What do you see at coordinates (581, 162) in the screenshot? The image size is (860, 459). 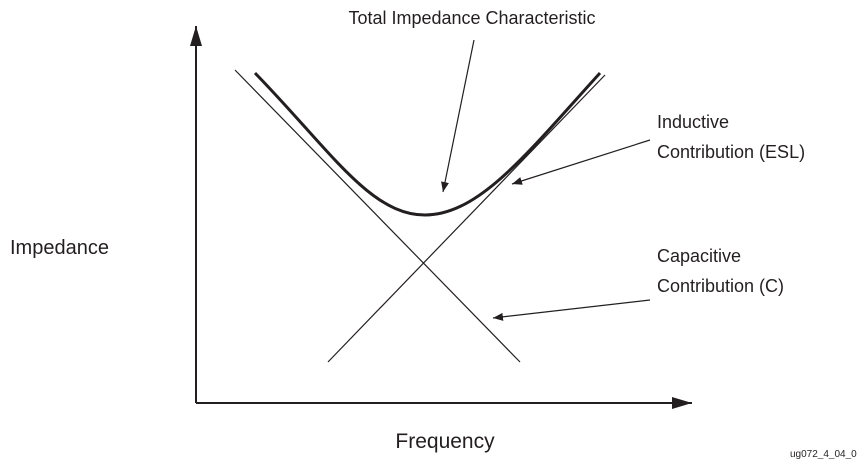 I see `inductive-pointer` at bounding box center [581, 162].